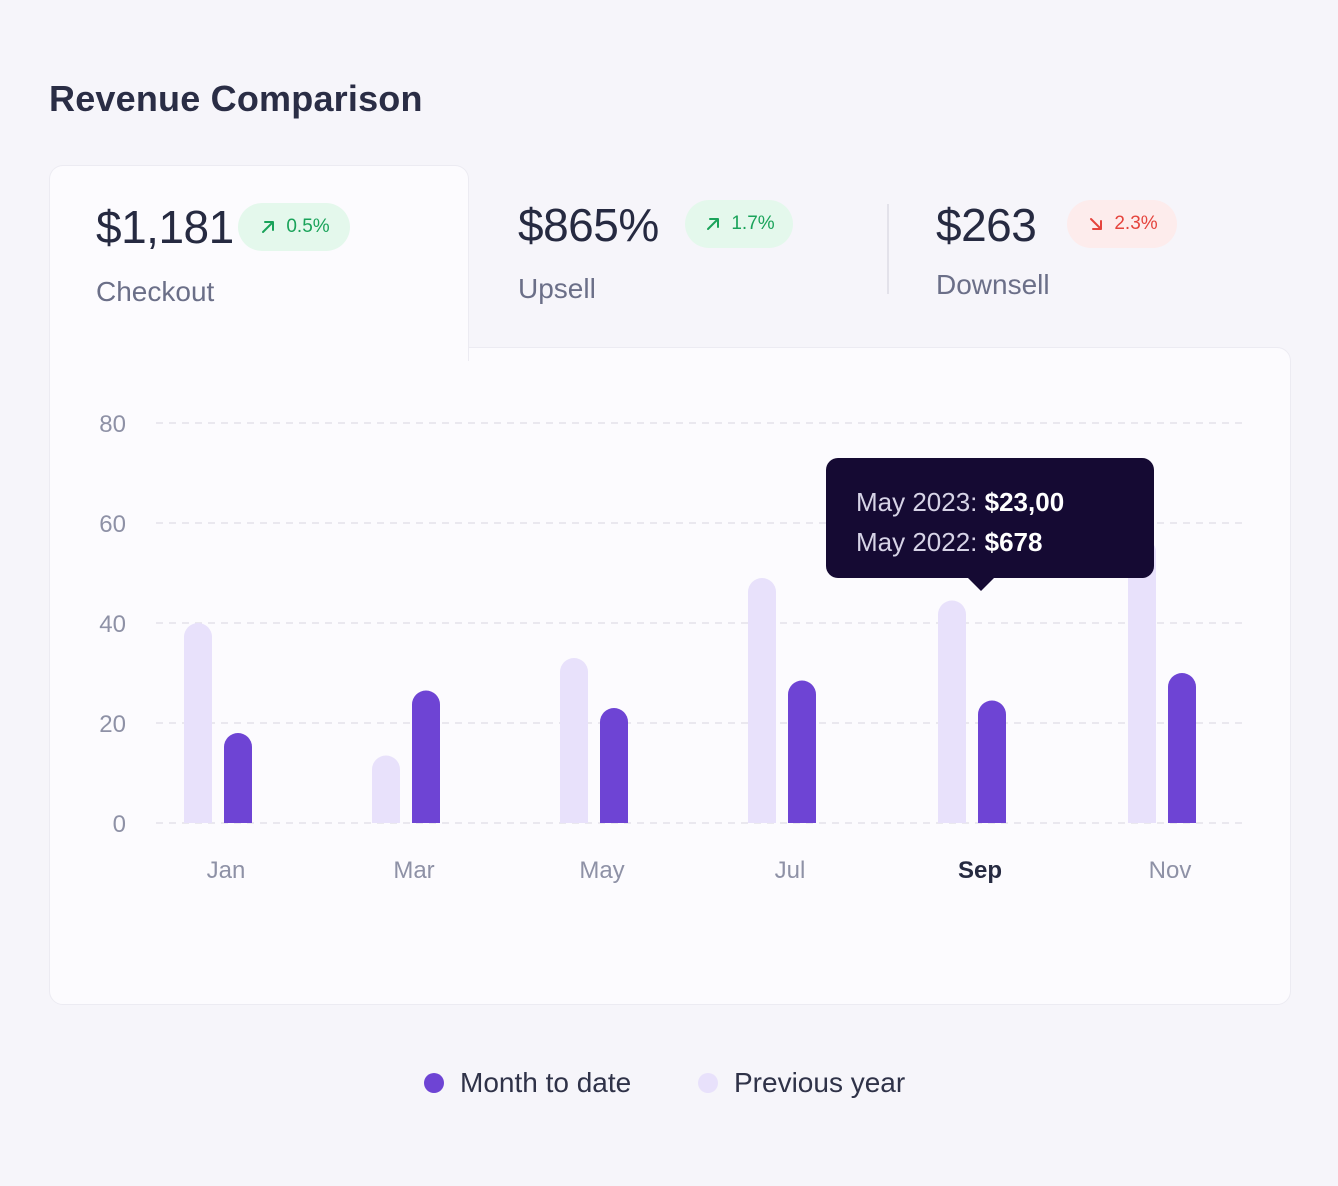 This screenshot has width=1338, height=1186. I want to click on downsell-label: Downsell, so click(993, 284).